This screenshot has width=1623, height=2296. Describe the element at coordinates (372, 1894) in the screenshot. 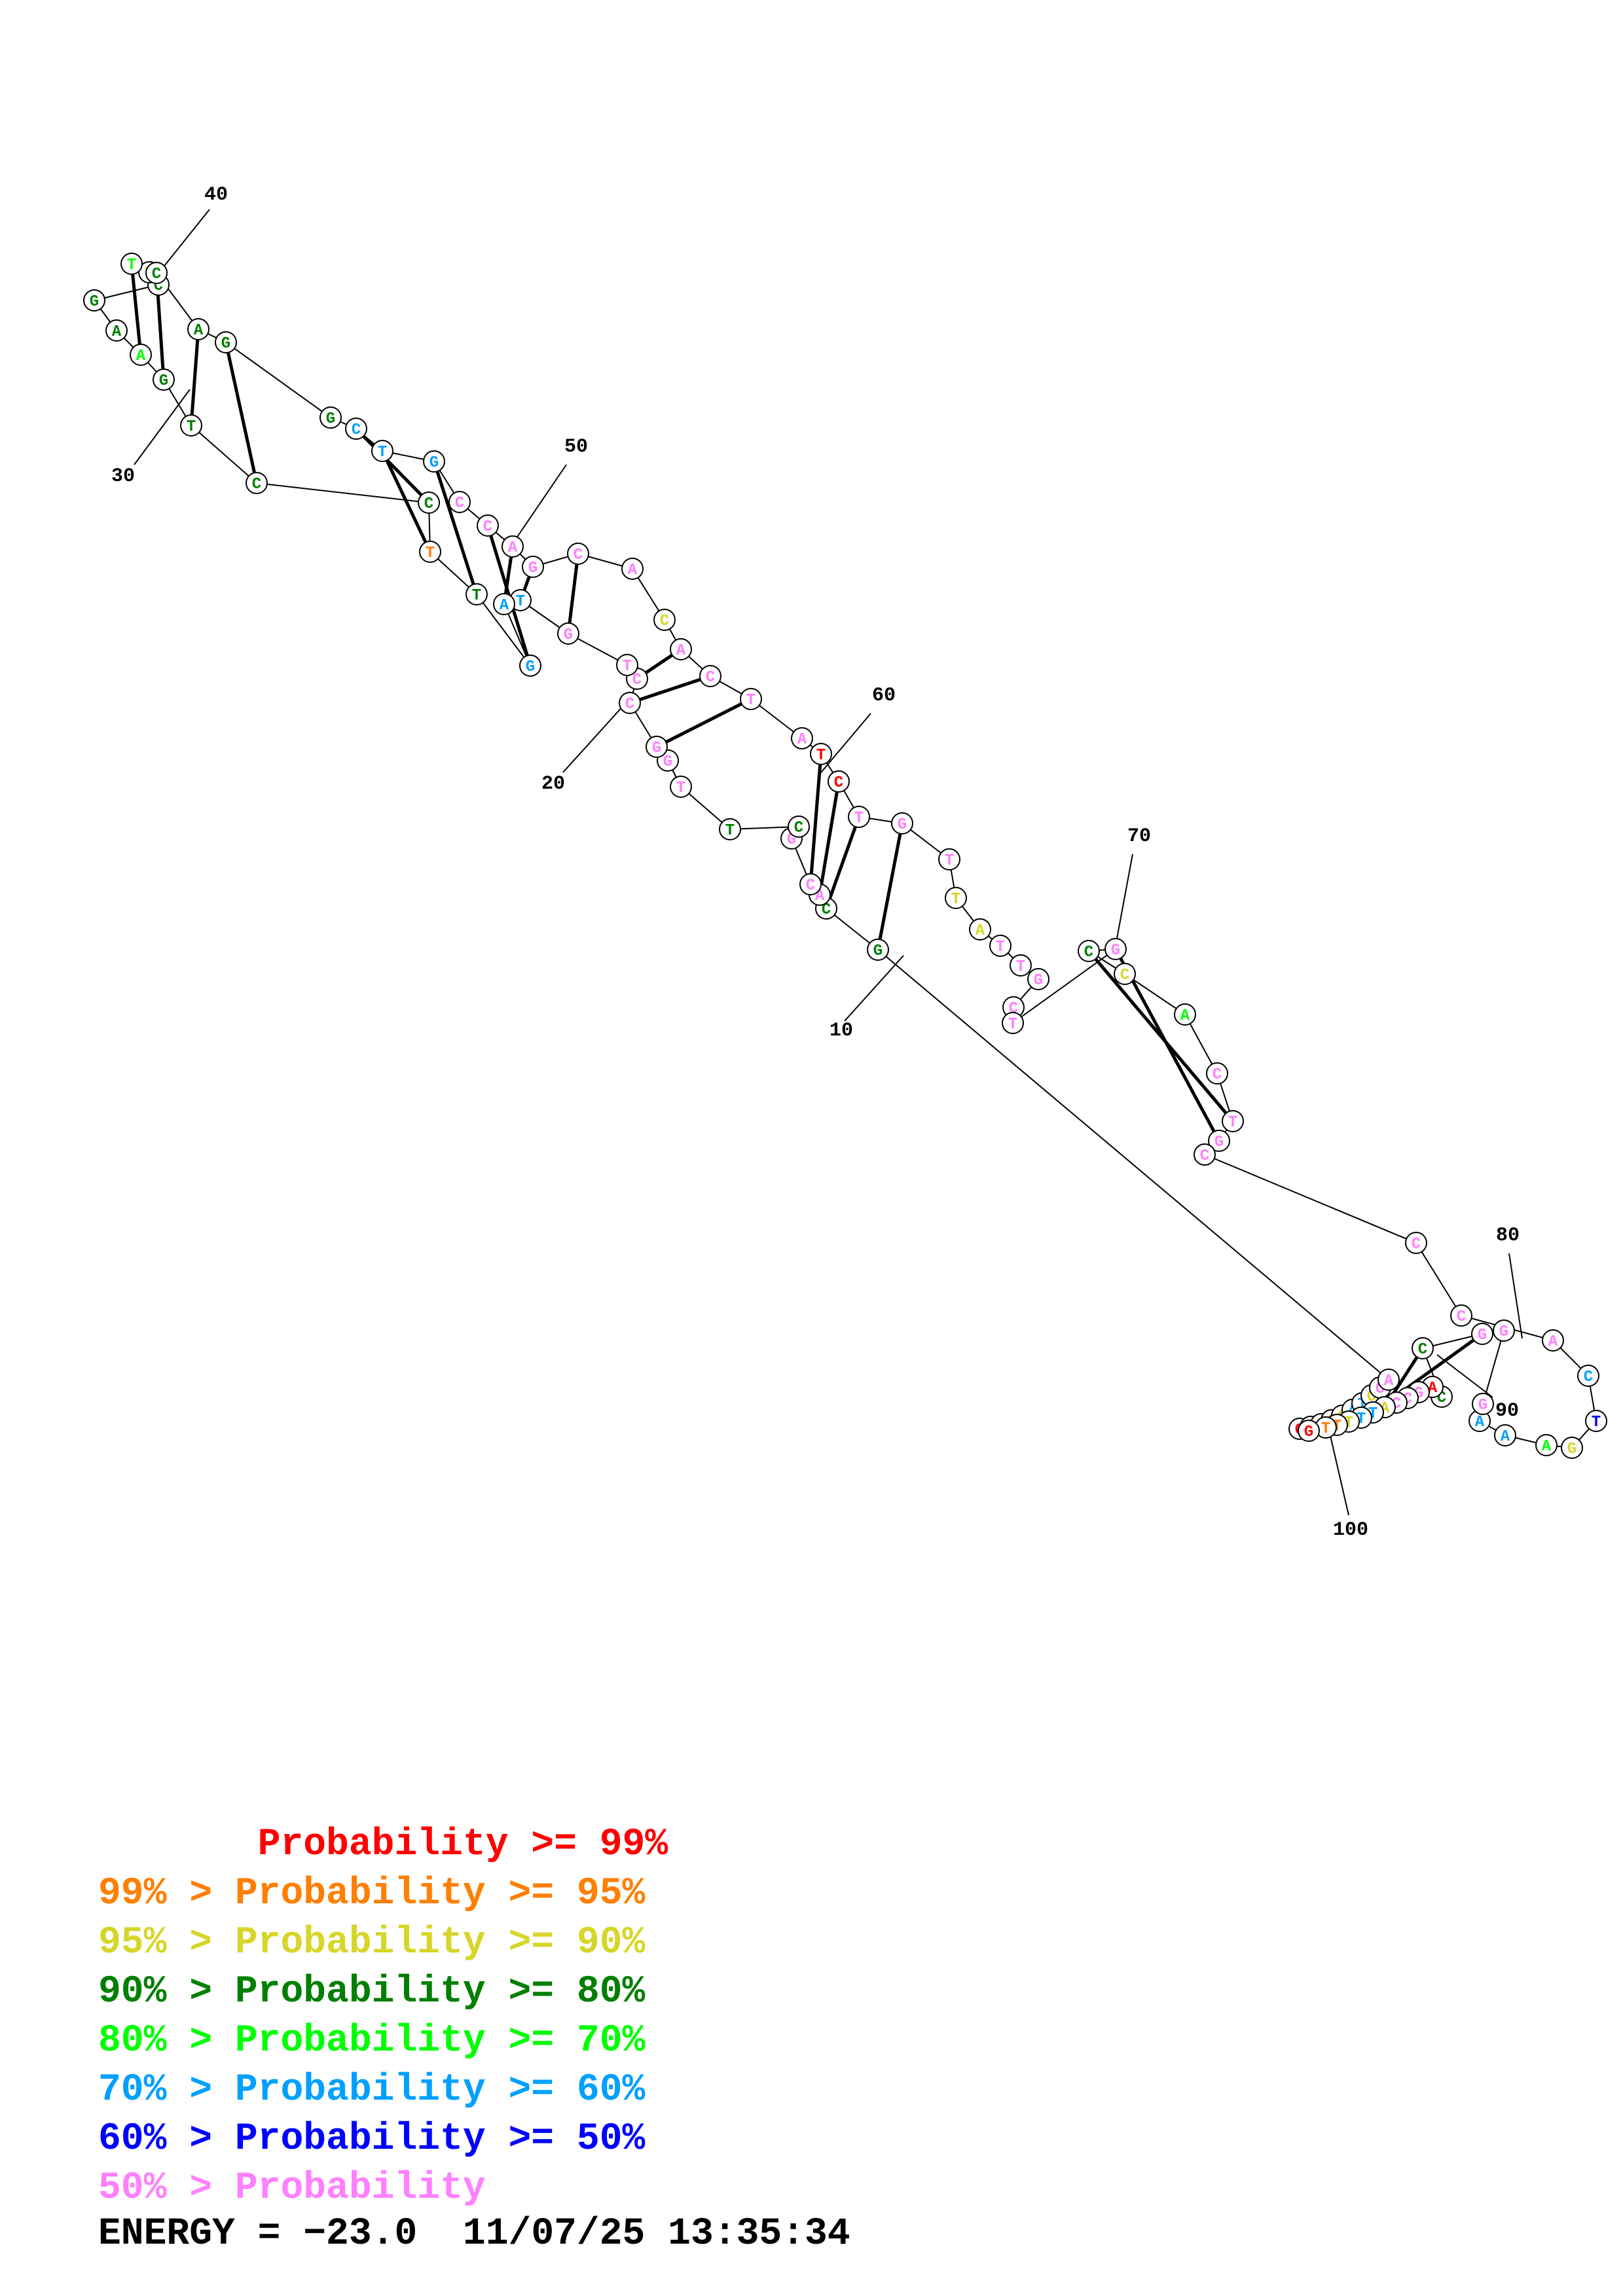

I see `legend-entry: 99% > Probability >= 95%` at that location.